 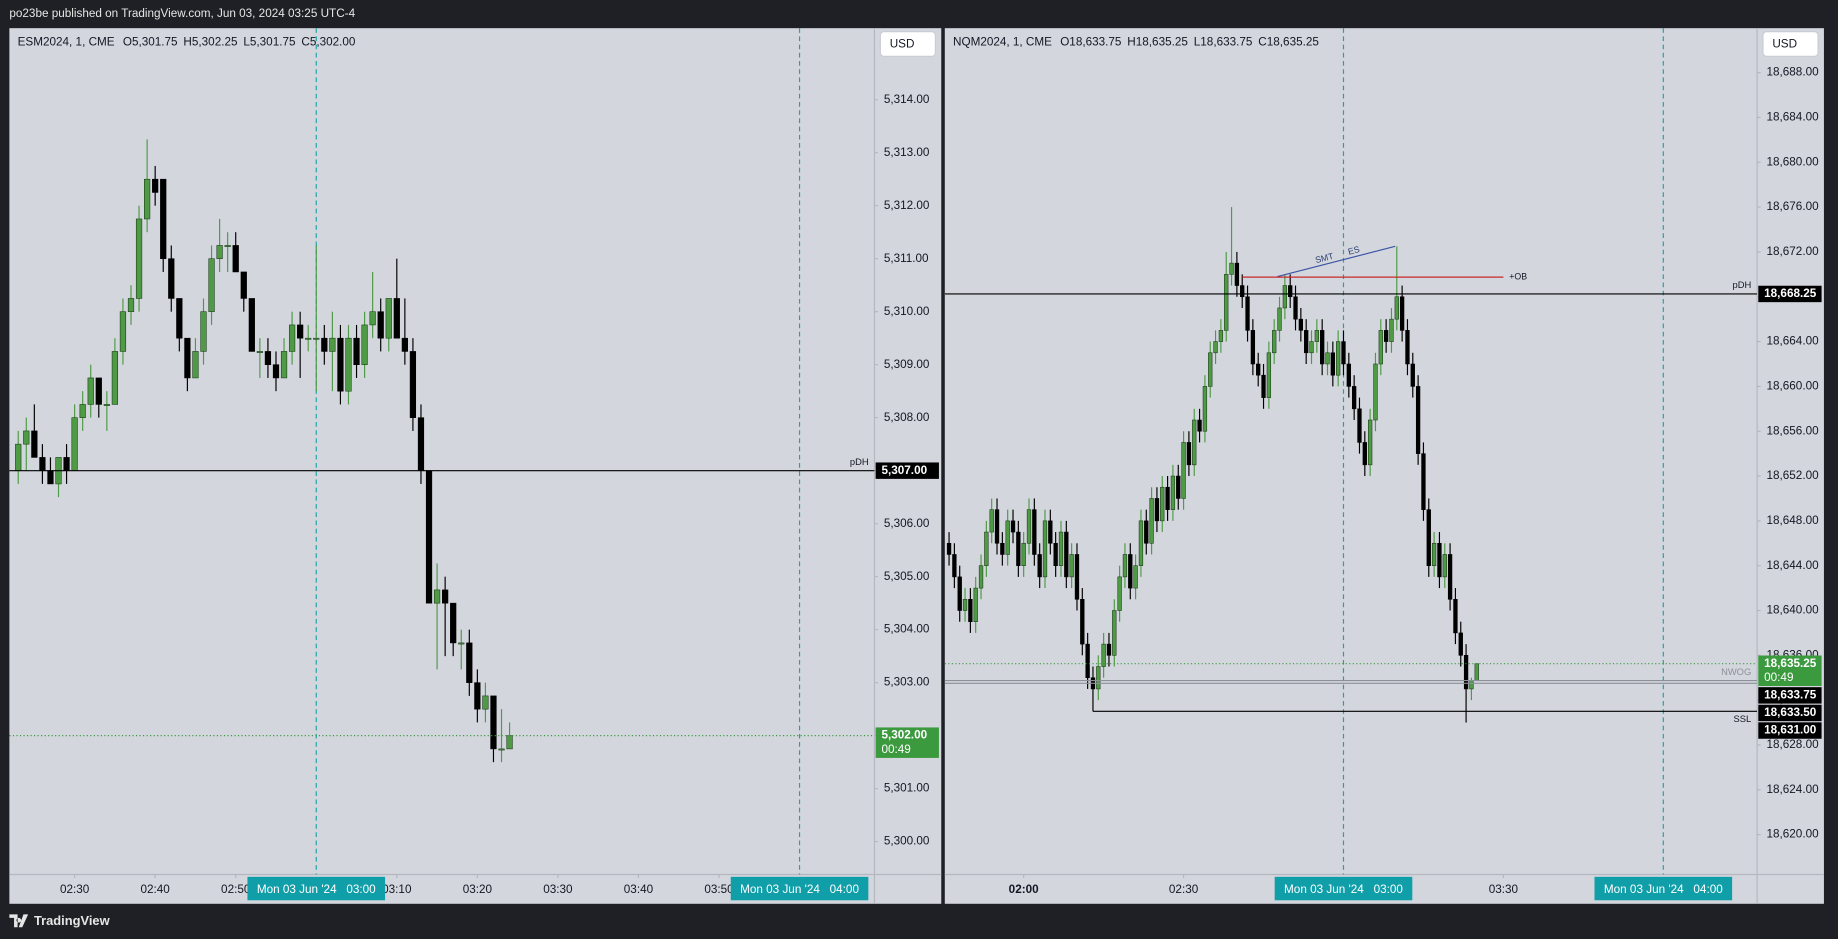 What do you see at coordinates (1663, 888) in the screenshot?
I see `time-label: Mon 03 Jun '24 04:00` at bounding box center [1663, 888].